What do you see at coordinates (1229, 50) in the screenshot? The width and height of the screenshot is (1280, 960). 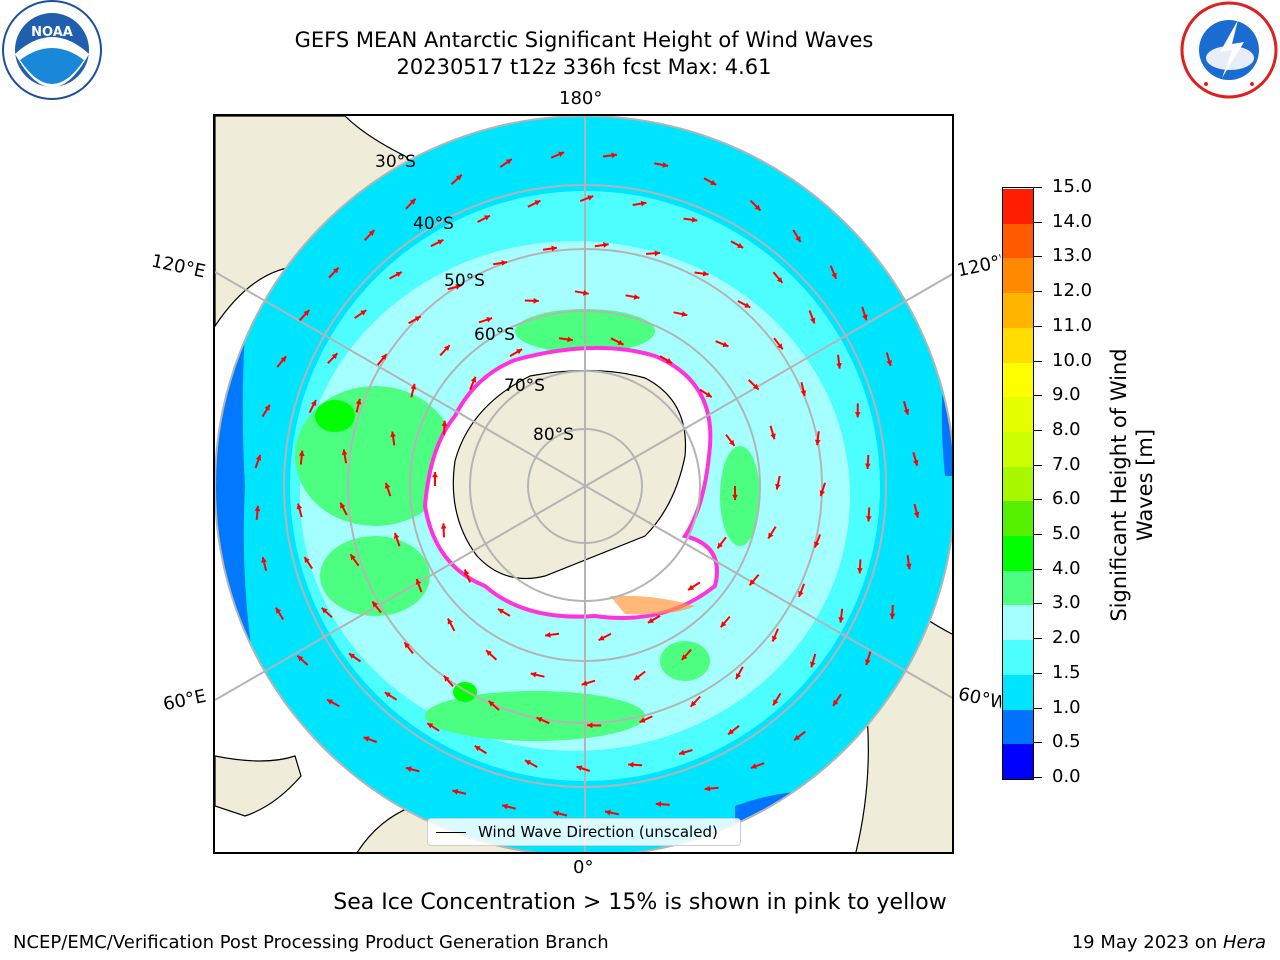 I see `nws-logo` at bounding box center [1229, 50].